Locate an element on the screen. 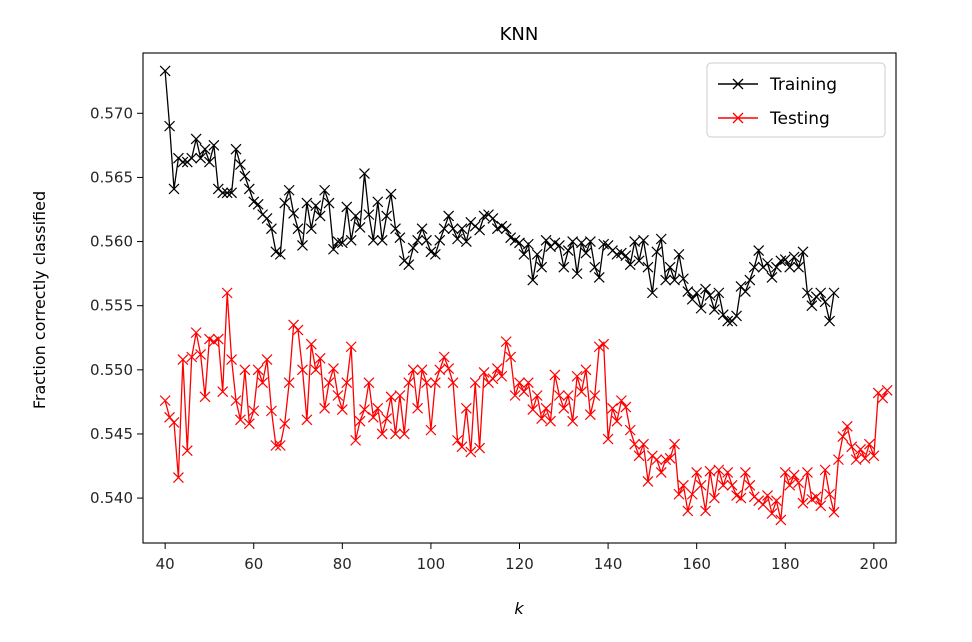  y-tick-label-6: 0.570 is located at coordinates (111, 113).